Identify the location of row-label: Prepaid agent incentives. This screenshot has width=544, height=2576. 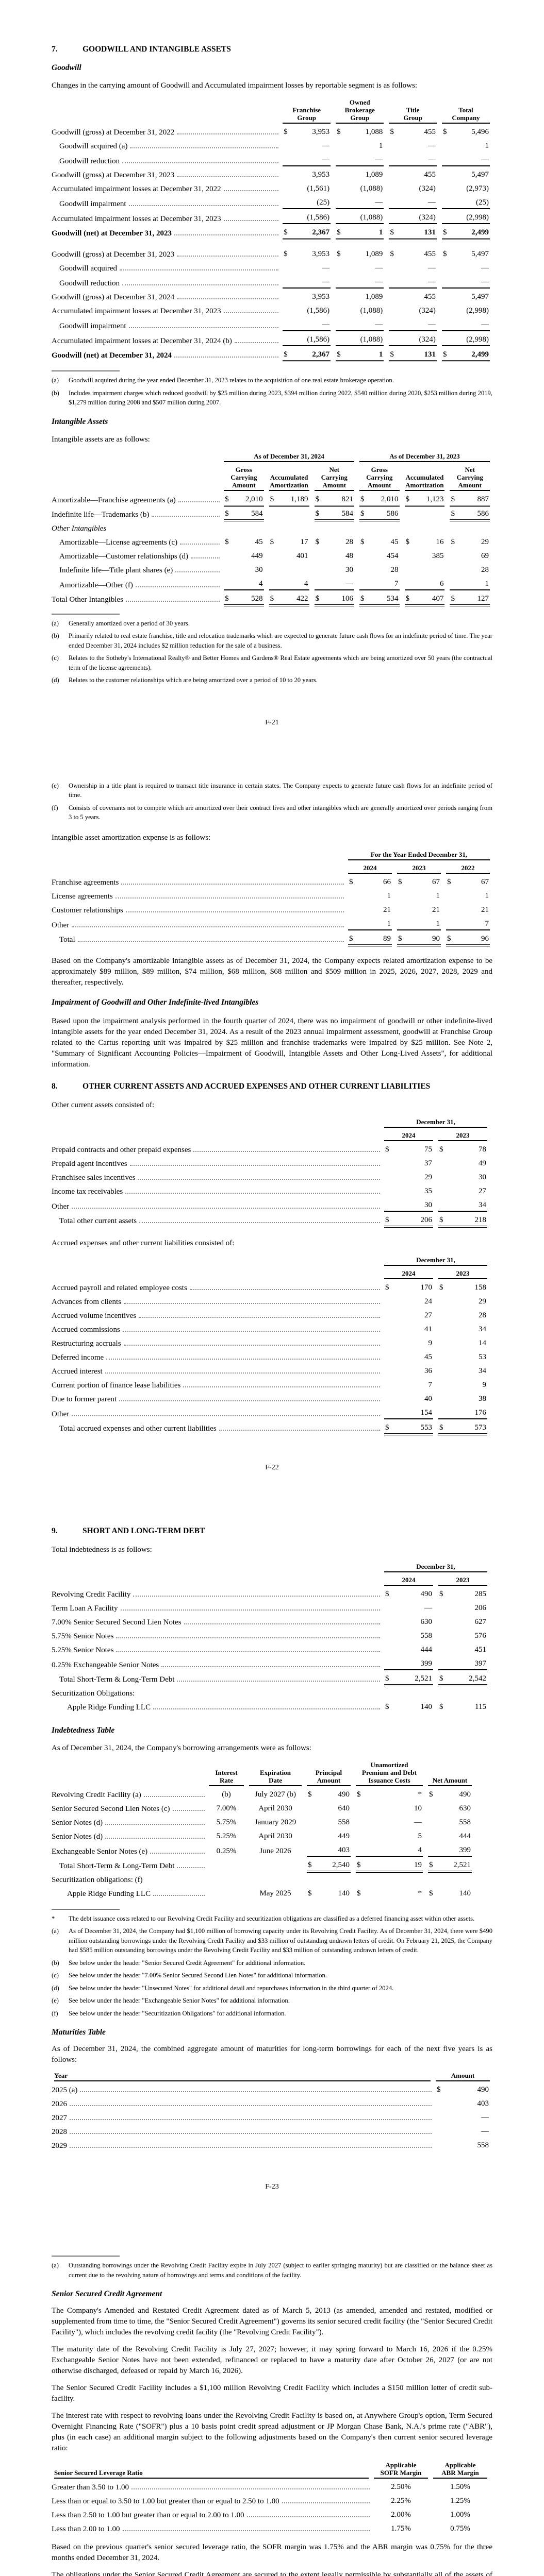
(89, 1163).